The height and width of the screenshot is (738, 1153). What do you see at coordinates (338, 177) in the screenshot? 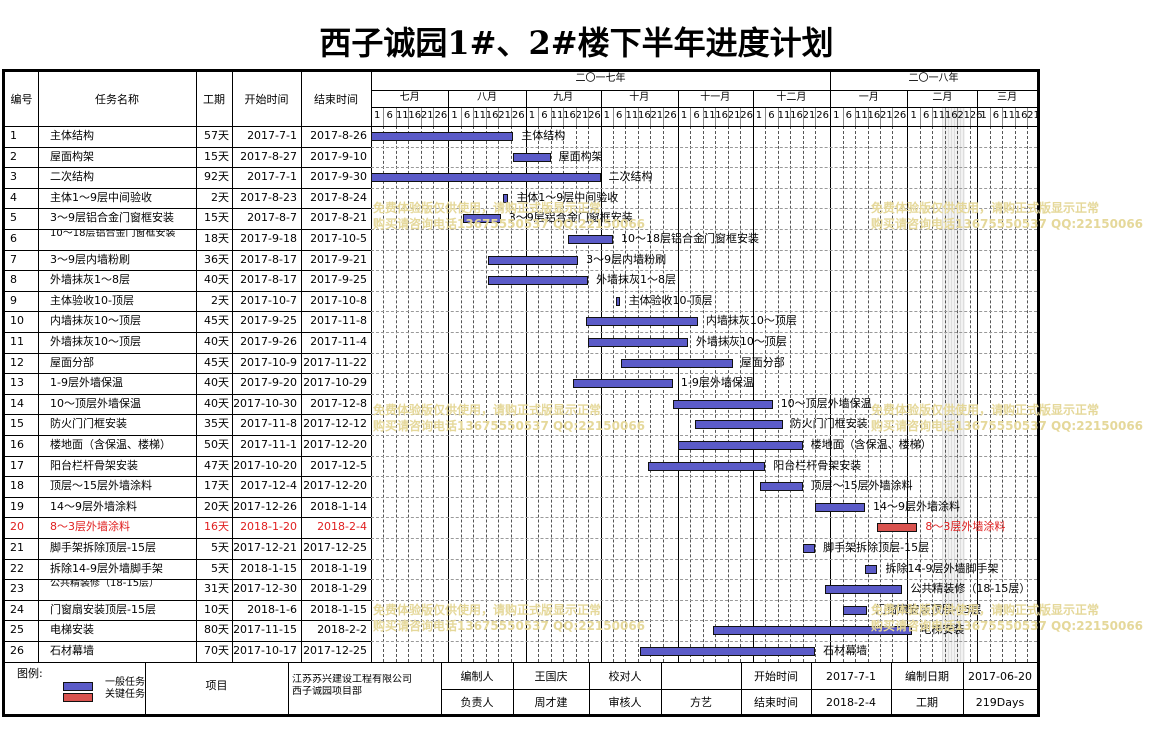
I see `task-end: 2017-9-30` at bounding box center [338, 177].